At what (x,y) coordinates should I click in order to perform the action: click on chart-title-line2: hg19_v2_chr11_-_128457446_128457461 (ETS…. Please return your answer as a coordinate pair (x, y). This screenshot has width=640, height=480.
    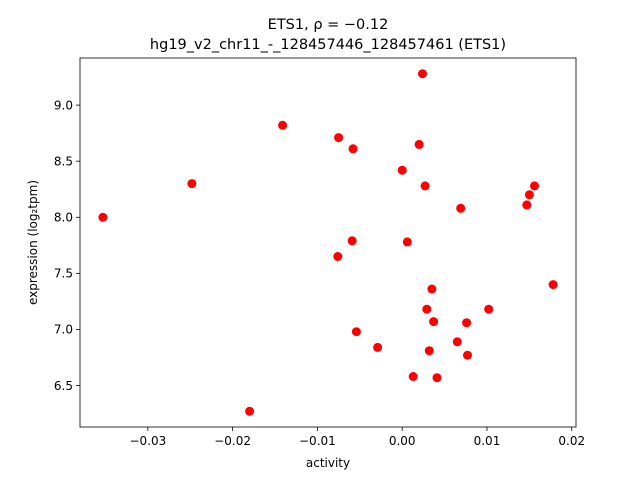
    Looking at the image, I should click on (328, 45).